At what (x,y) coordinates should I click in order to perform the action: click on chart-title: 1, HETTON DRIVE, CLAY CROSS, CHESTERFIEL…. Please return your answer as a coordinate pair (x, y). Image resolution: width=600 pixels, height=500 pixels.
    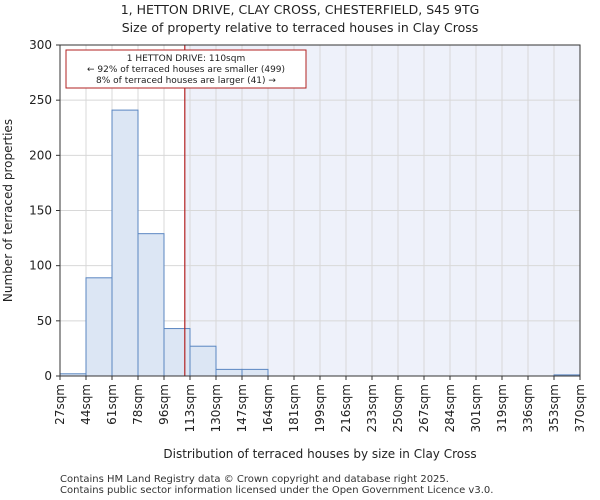
    Looking at the image, I should click on (300, 9).